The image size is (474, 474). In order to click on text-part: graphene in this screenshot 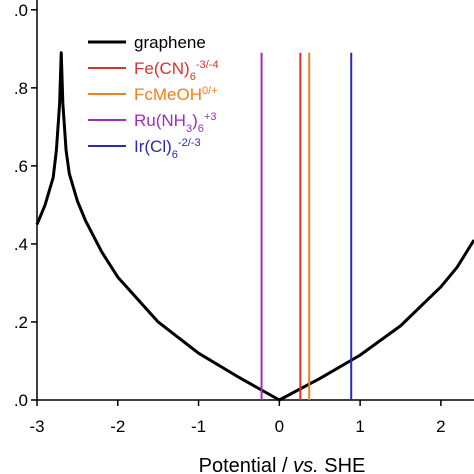, I will do `click(170, 42)`.